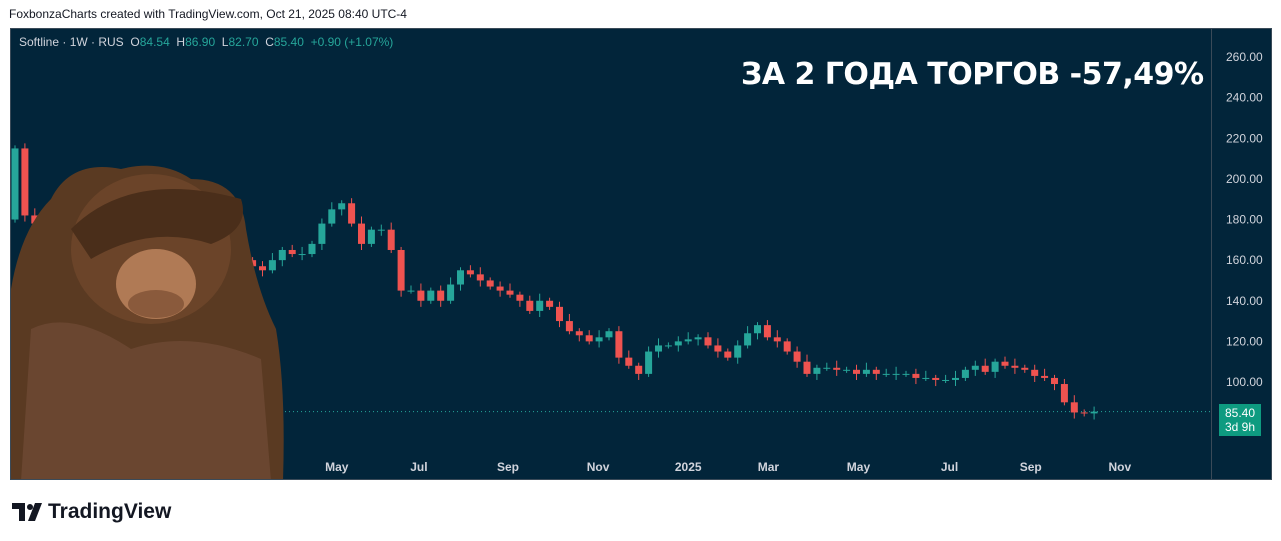 Image resolution: width=1281 pixels, height=541 pixels. What do you see at coordinates (1244, 57) in the screenshot?
I see `y-tick-label: 260.00` at bounding box center [1244, 57].